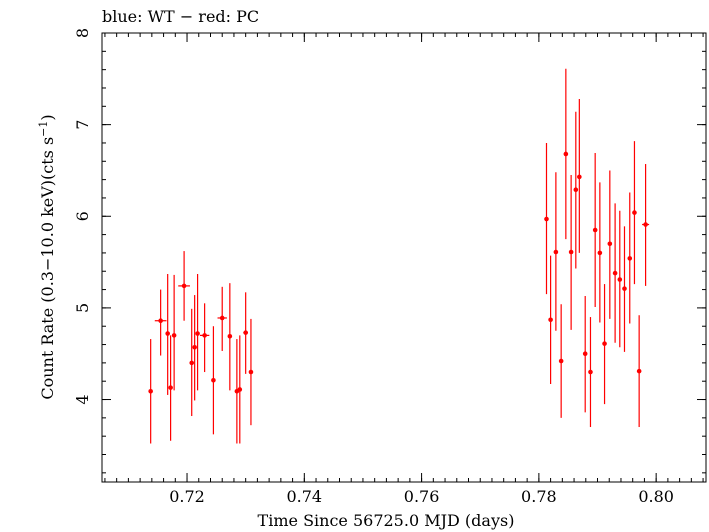 This screenshot has height=532, width=709. I want to click on chart-title: blue: WT − red: PC, so click(180, 16).